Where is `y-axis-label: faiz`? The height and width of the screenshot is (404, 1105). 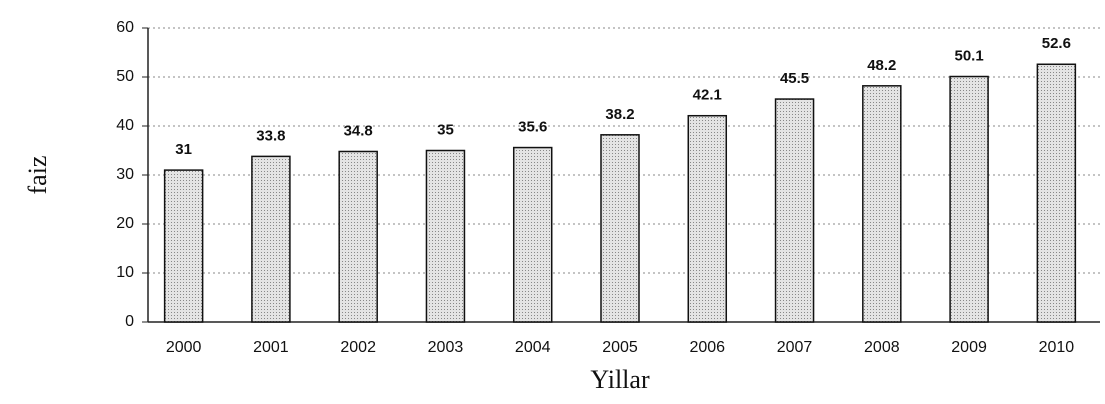
y-axis-label: faiz is located at coordinates (37, 175).